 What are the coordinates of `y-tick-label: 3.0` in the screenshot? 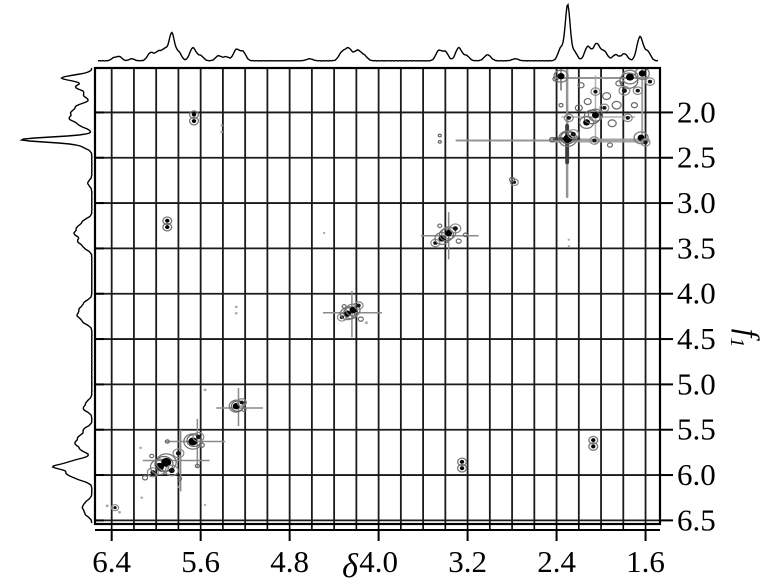 It's located at (696, 202).